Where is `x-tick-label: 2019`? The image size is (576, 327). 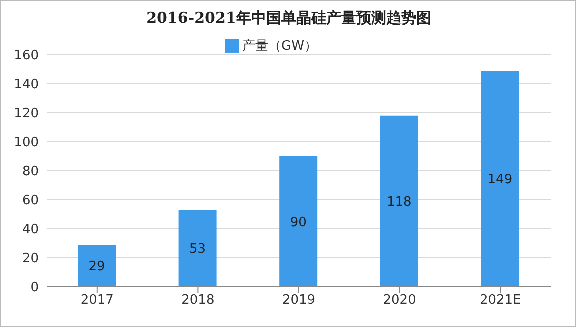
x-tick-label: 2019 is located at coordinates (299, 300).